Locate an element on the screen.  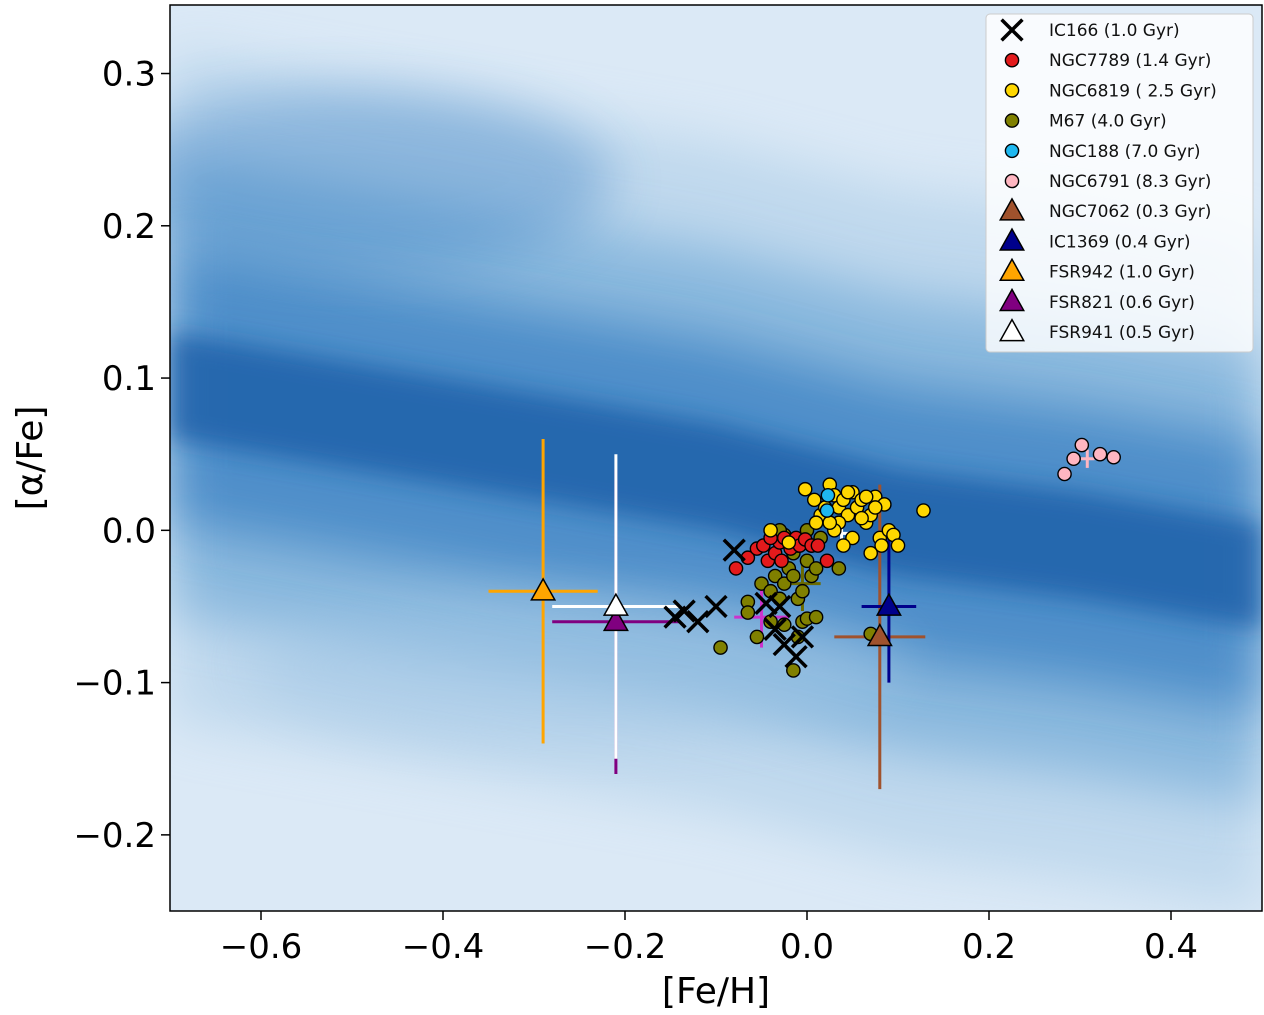
legend-item: FSR821 (0.6 Gyr) is located at coordinates (1096, 300).